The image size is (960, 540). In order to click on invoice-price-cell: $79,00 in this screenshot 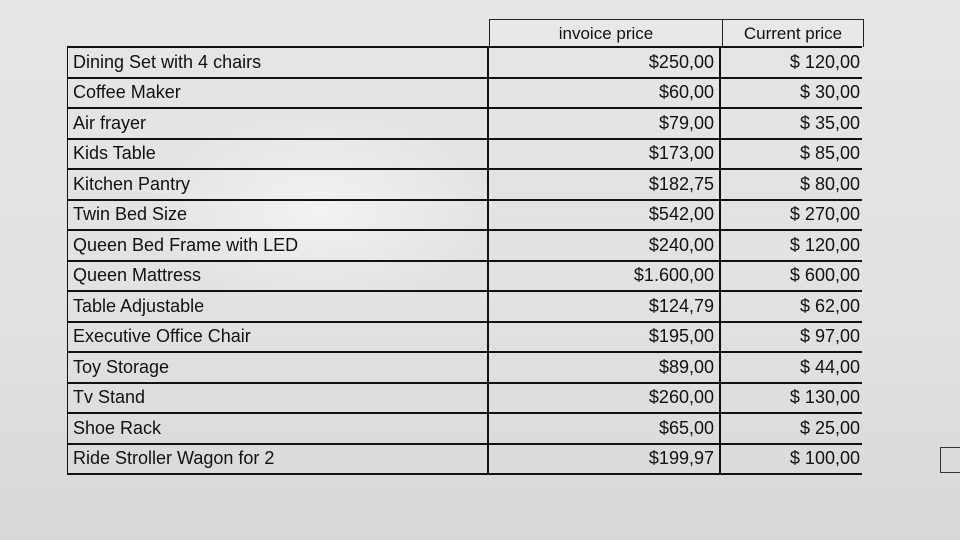, I will do `click(605, 123)`.